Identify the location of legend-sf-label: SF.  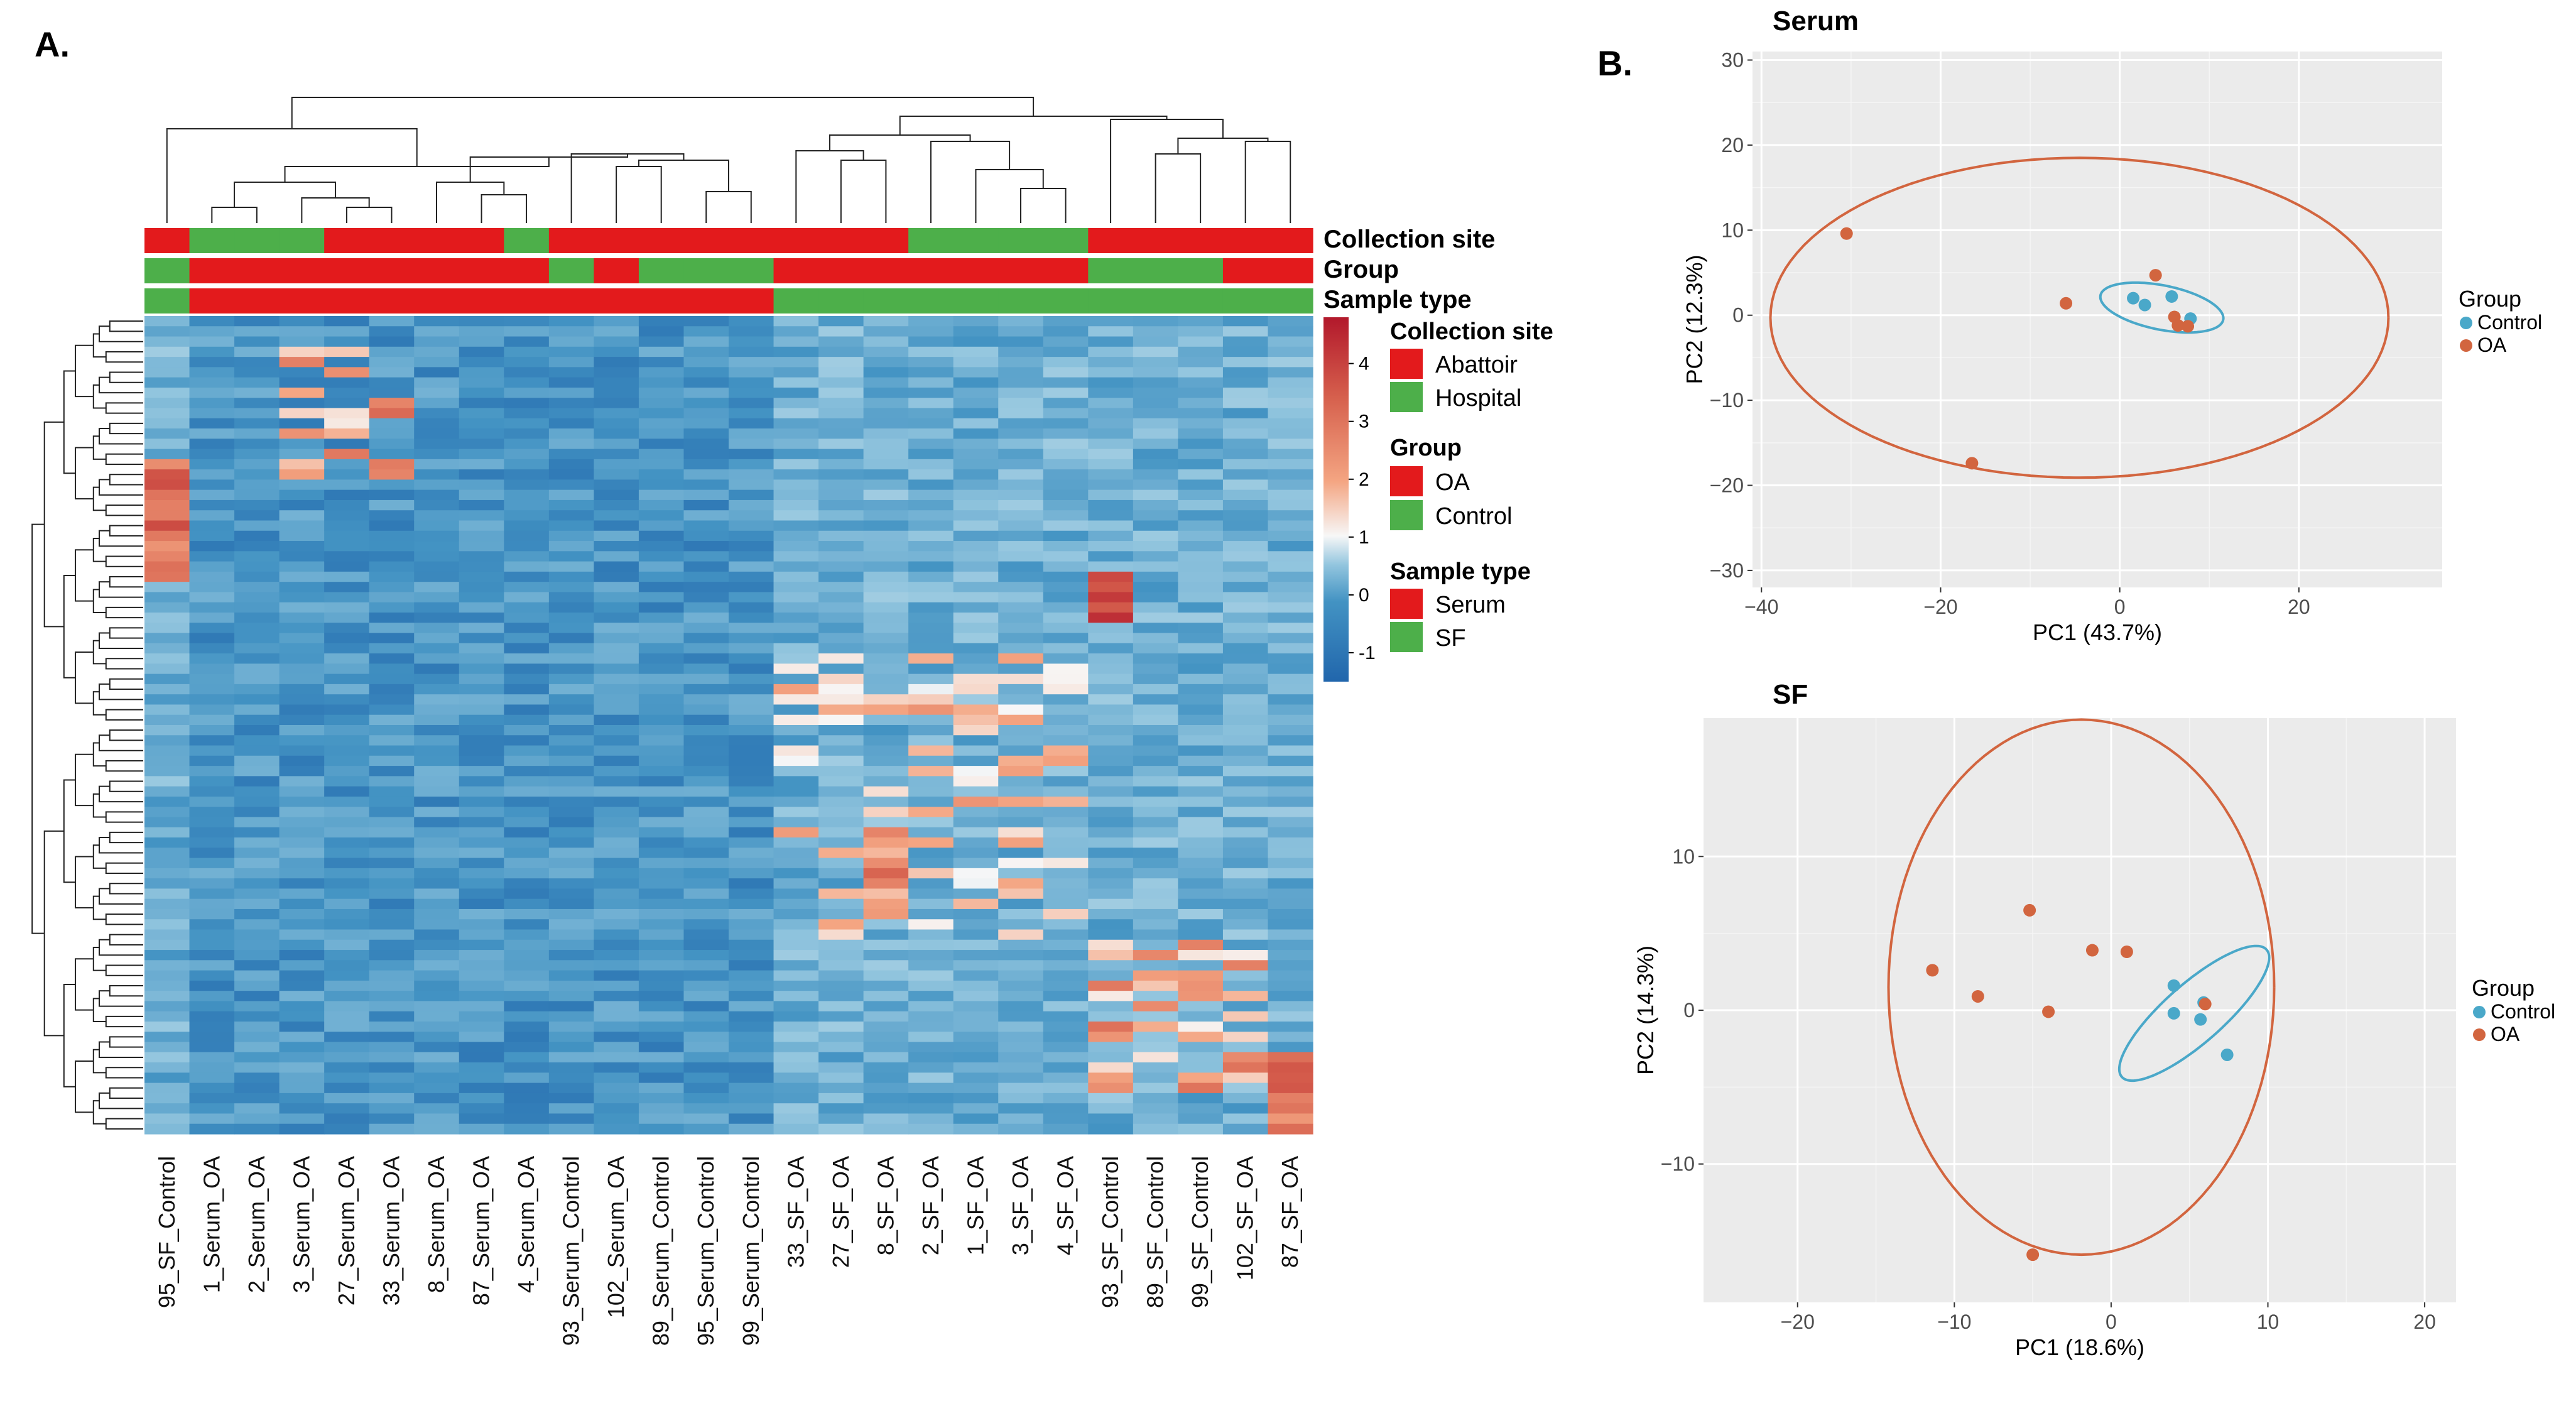
(1450, 638).